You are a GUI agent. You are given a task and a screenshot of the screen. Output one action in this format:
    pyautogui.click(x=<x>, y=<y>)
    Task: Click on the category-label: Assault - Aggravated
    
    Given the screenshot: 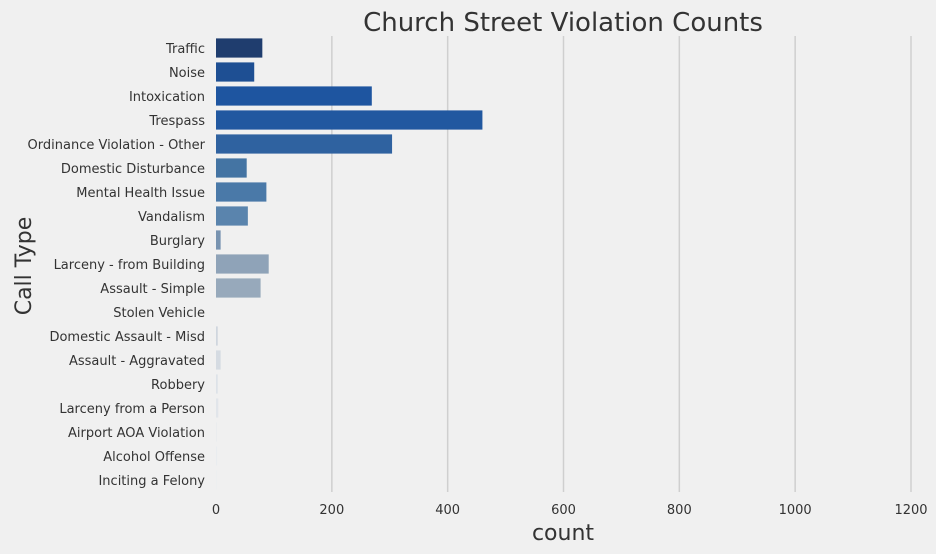 What is the action you would take?
    pyautogui.click(x=137, y=361)
    